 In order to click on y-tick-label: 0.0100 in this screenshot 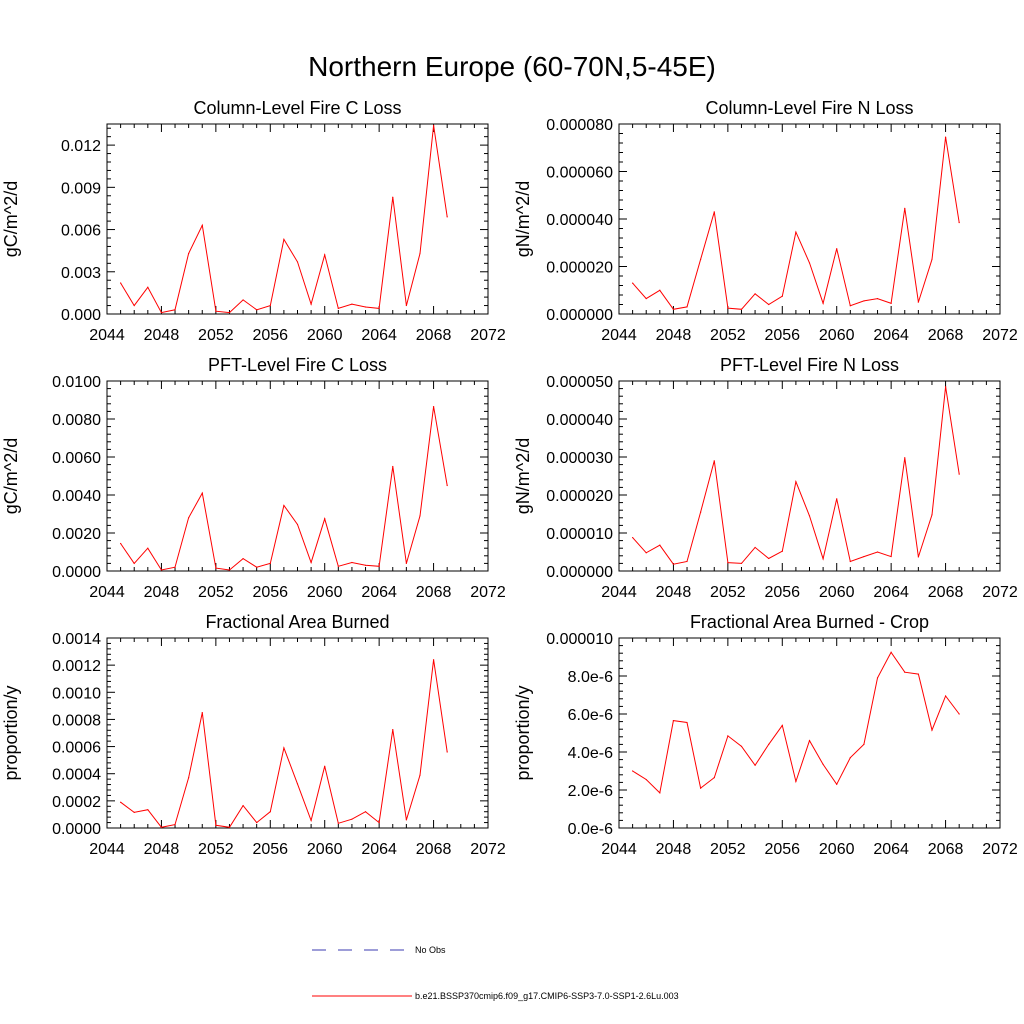, I will do `click(76, 382)`.